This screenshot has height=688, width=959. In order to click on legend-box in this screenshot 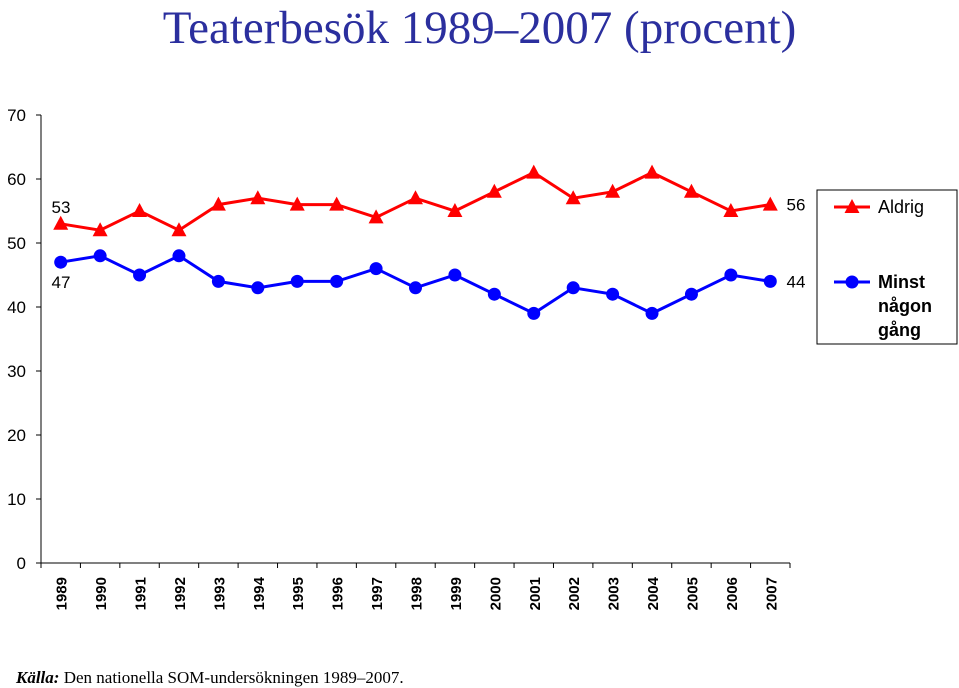, I will do `click(887, 267)`.